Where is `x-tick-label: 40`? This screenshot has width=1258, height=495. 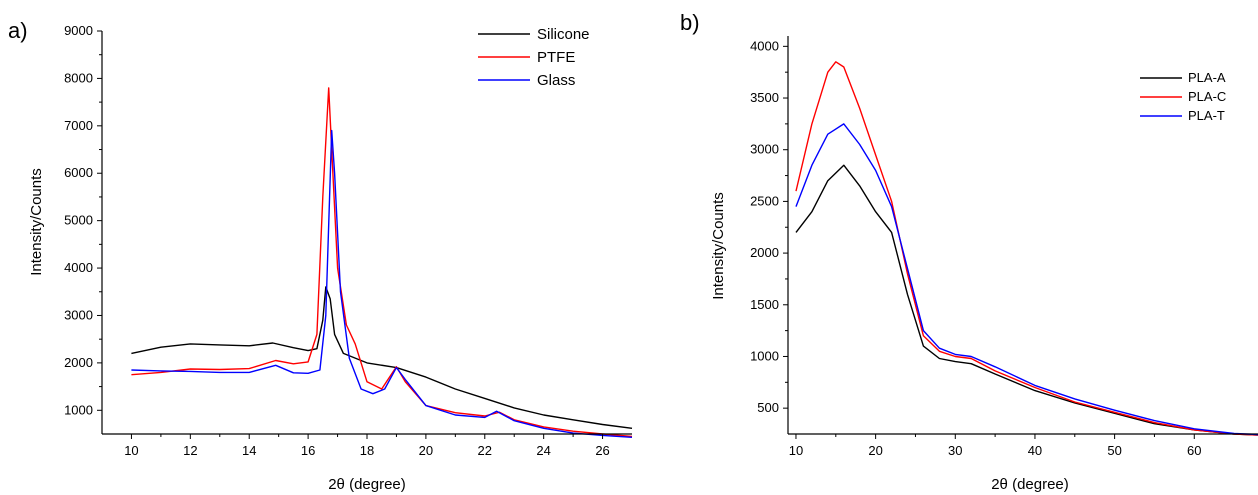 x-tick-label: 40 is located at coordinates (1035, 450).